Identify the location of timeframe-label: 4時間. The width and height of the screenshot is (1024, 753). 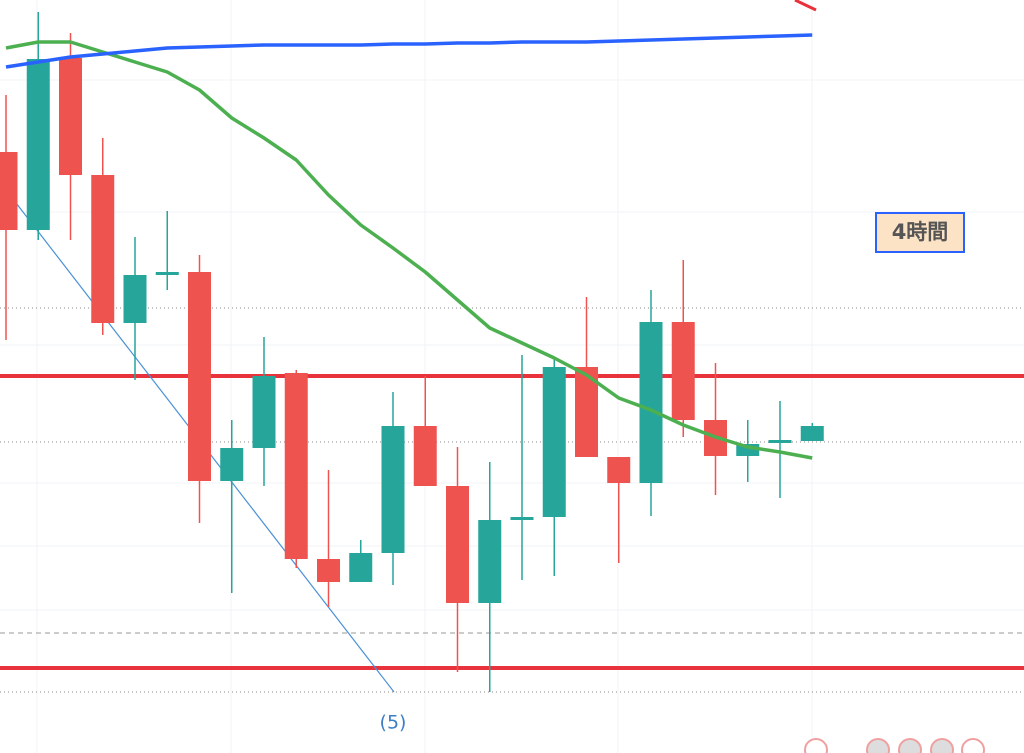
(920, 232).